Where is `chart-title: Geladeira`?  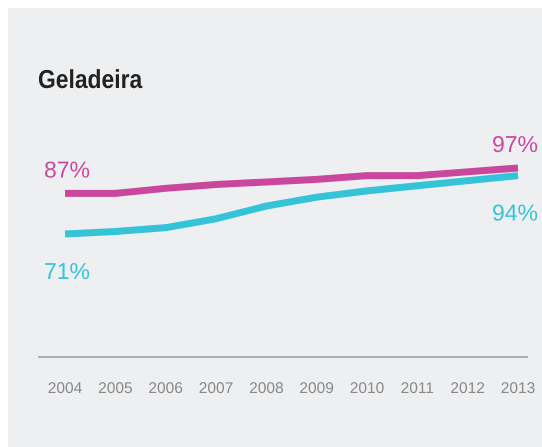
chart-title: Geladeira is located at coordinates (90, 80).